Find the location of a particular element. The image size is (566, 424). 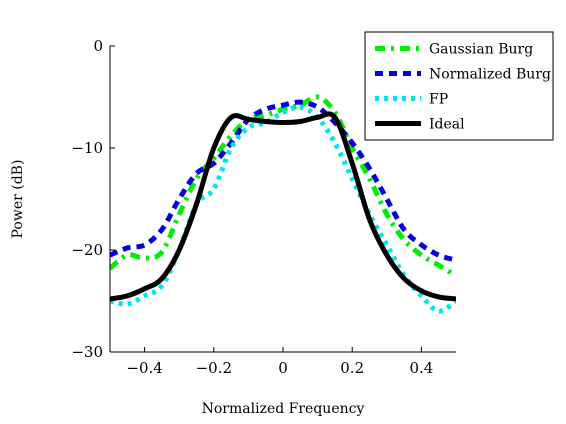

y-tick-label: −30 is located at coordinates (87, 352).